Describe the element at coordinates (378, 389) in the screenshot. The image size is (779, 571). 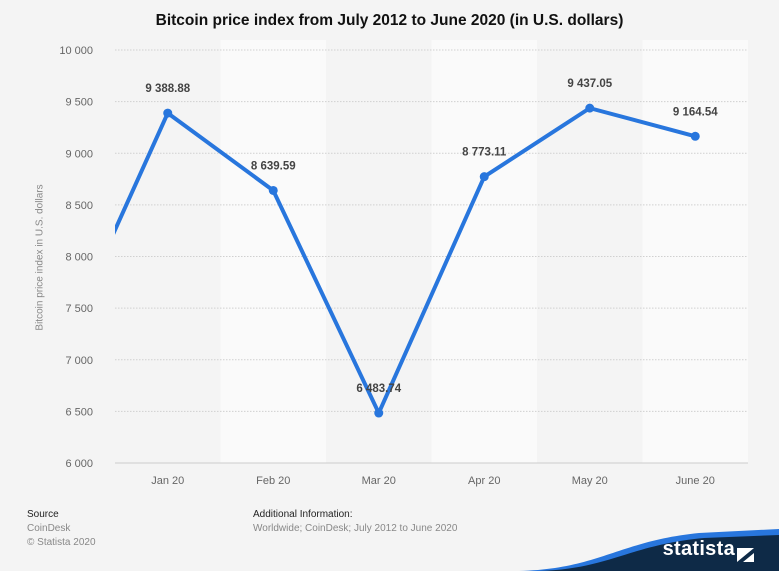
I see `data-label: 6 483.74` at that location.